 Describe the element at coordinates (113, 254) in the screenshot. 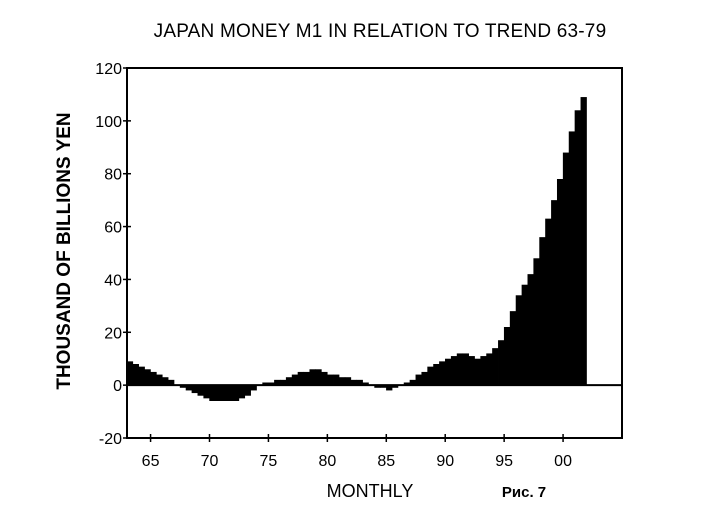

I see `y-ticks: 120 100 80 60 40 20 0 -20` at that location.